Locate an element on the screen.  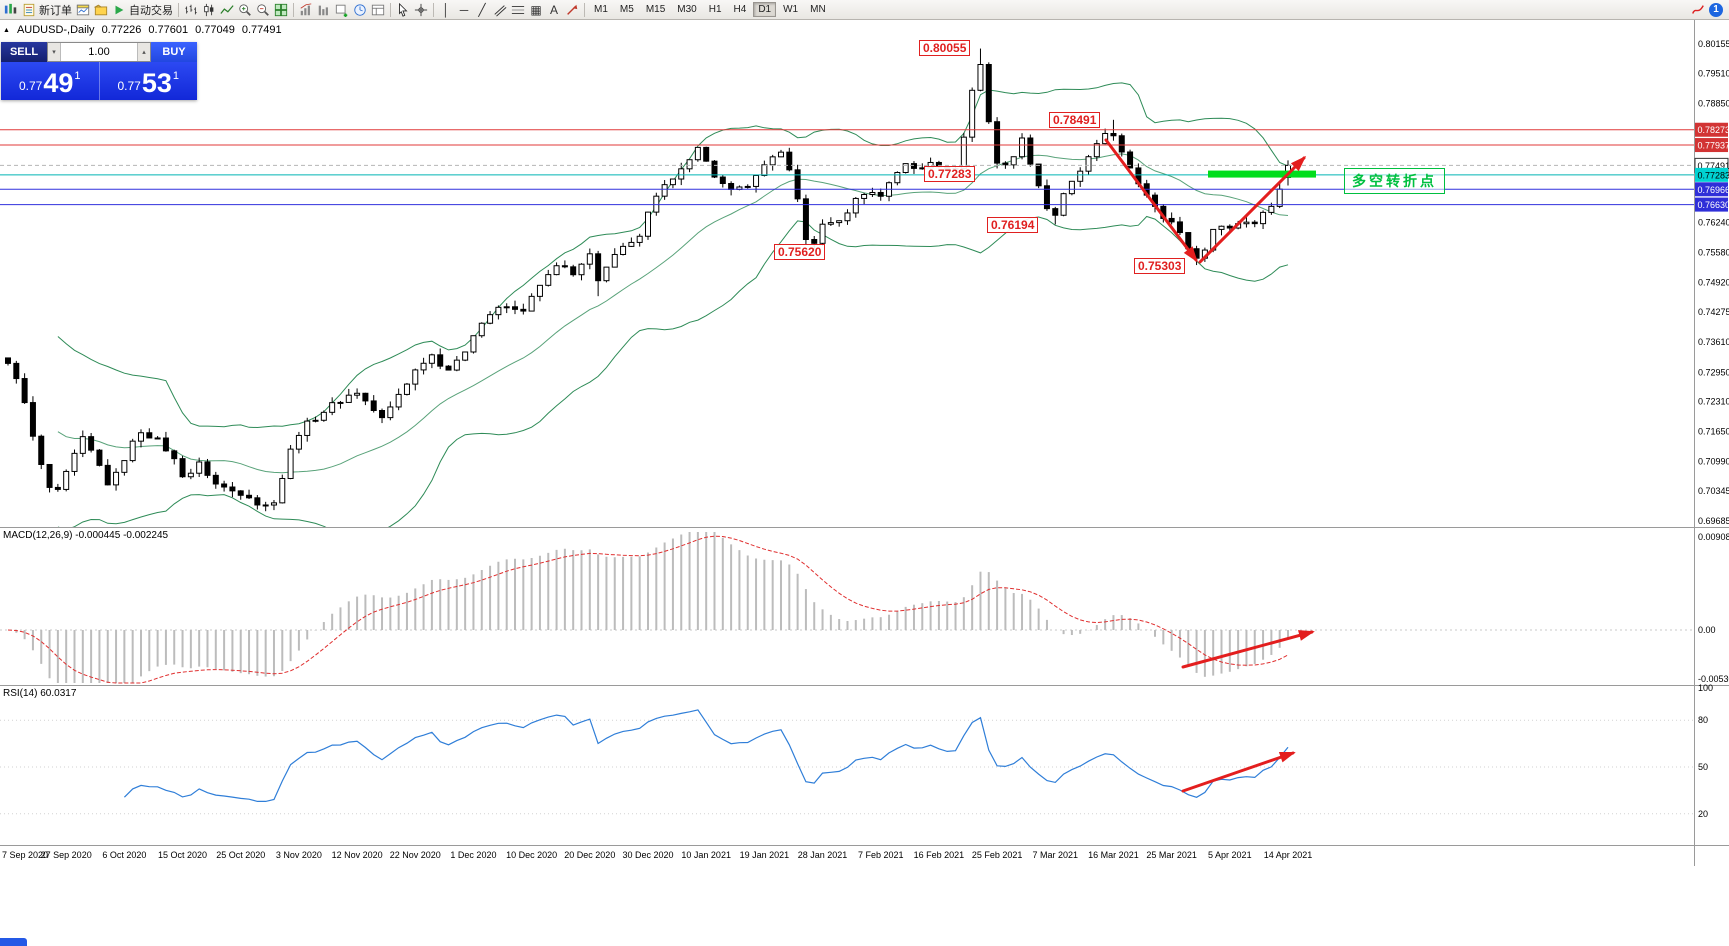
svg-text: 12 Nov 2020 is located at coordinates (357, 855).